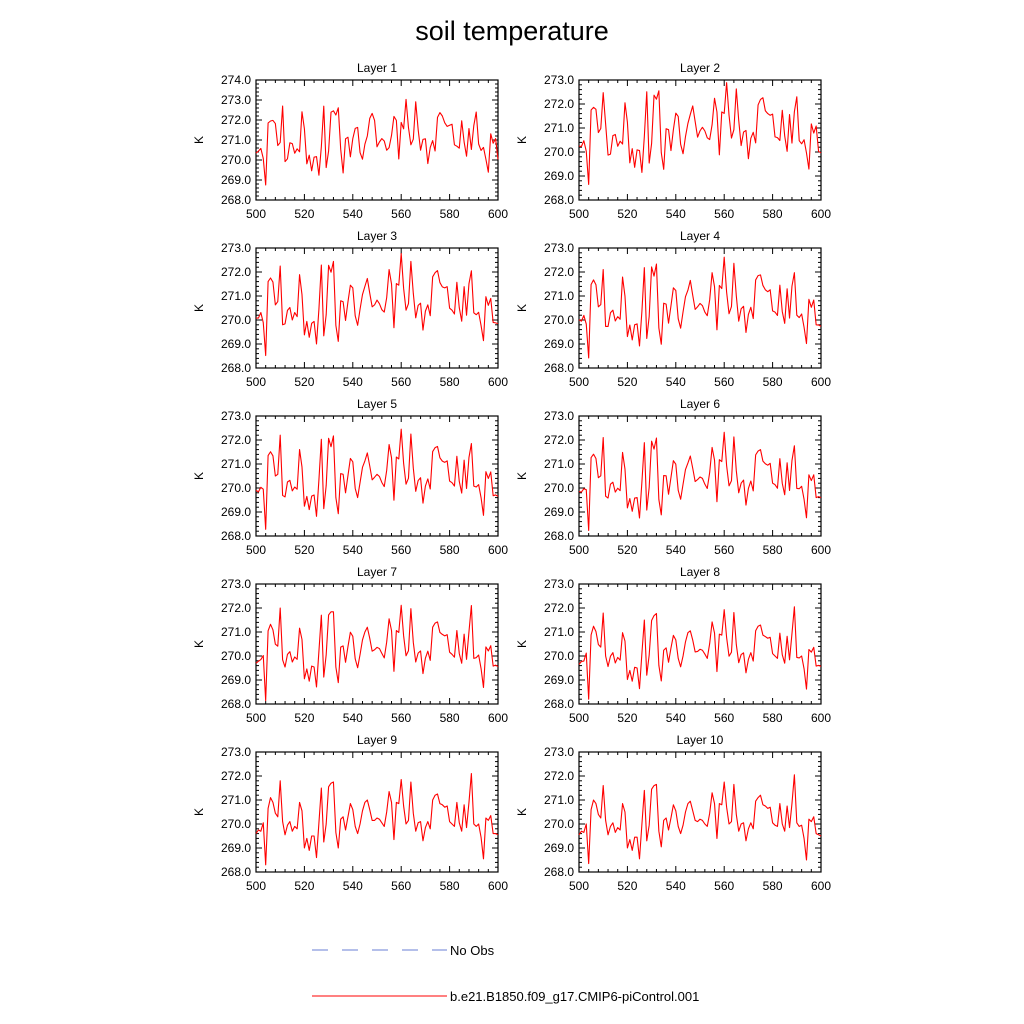 The width and height of the screenshot is (1024, 1024). I want to click on layer-5-y-tick-label: 273.0, so click(236, 416).